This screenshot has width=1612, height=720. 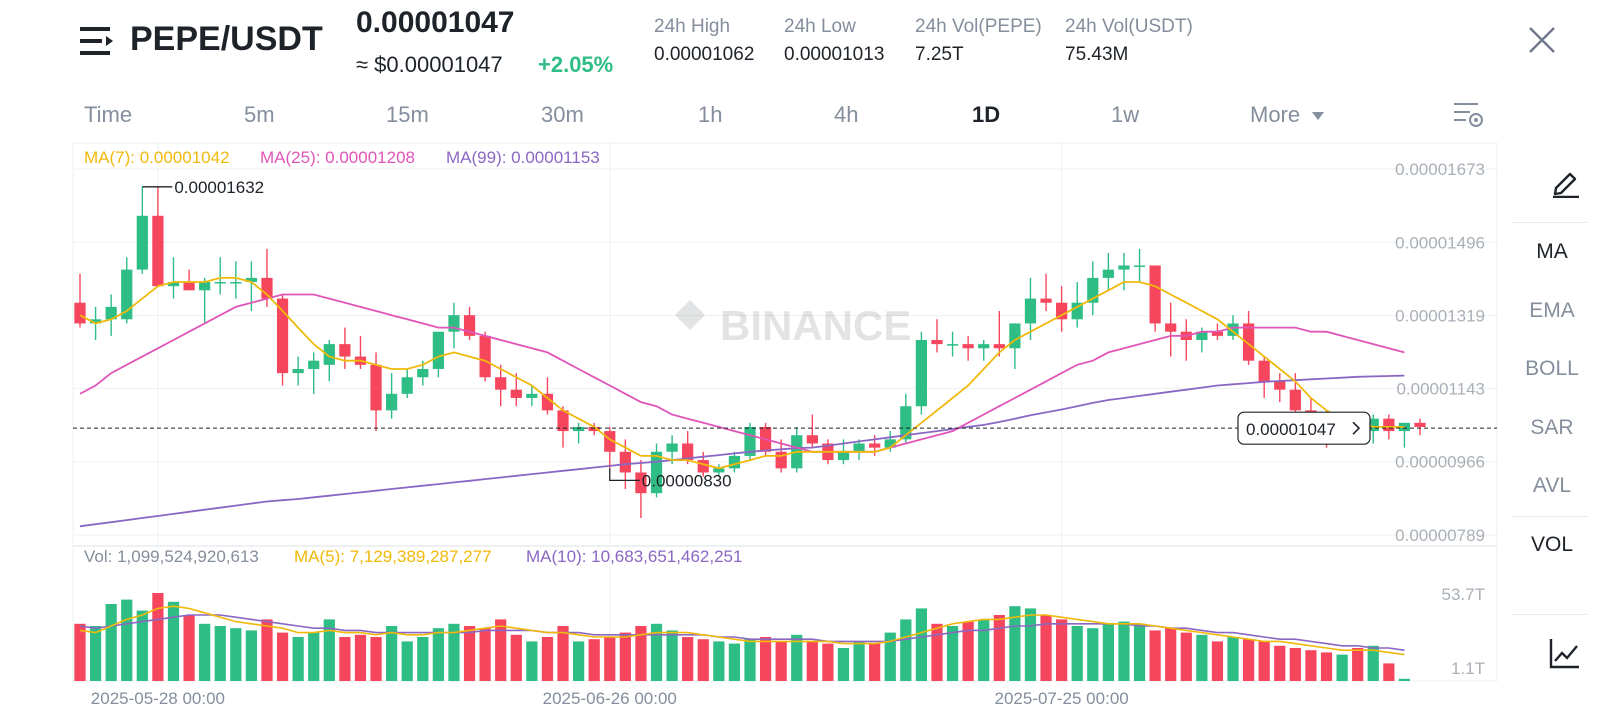 What do you see at coordinates (97, 41) in the screenshot?
I see `menu-icon` at bounding box center [97, 41].